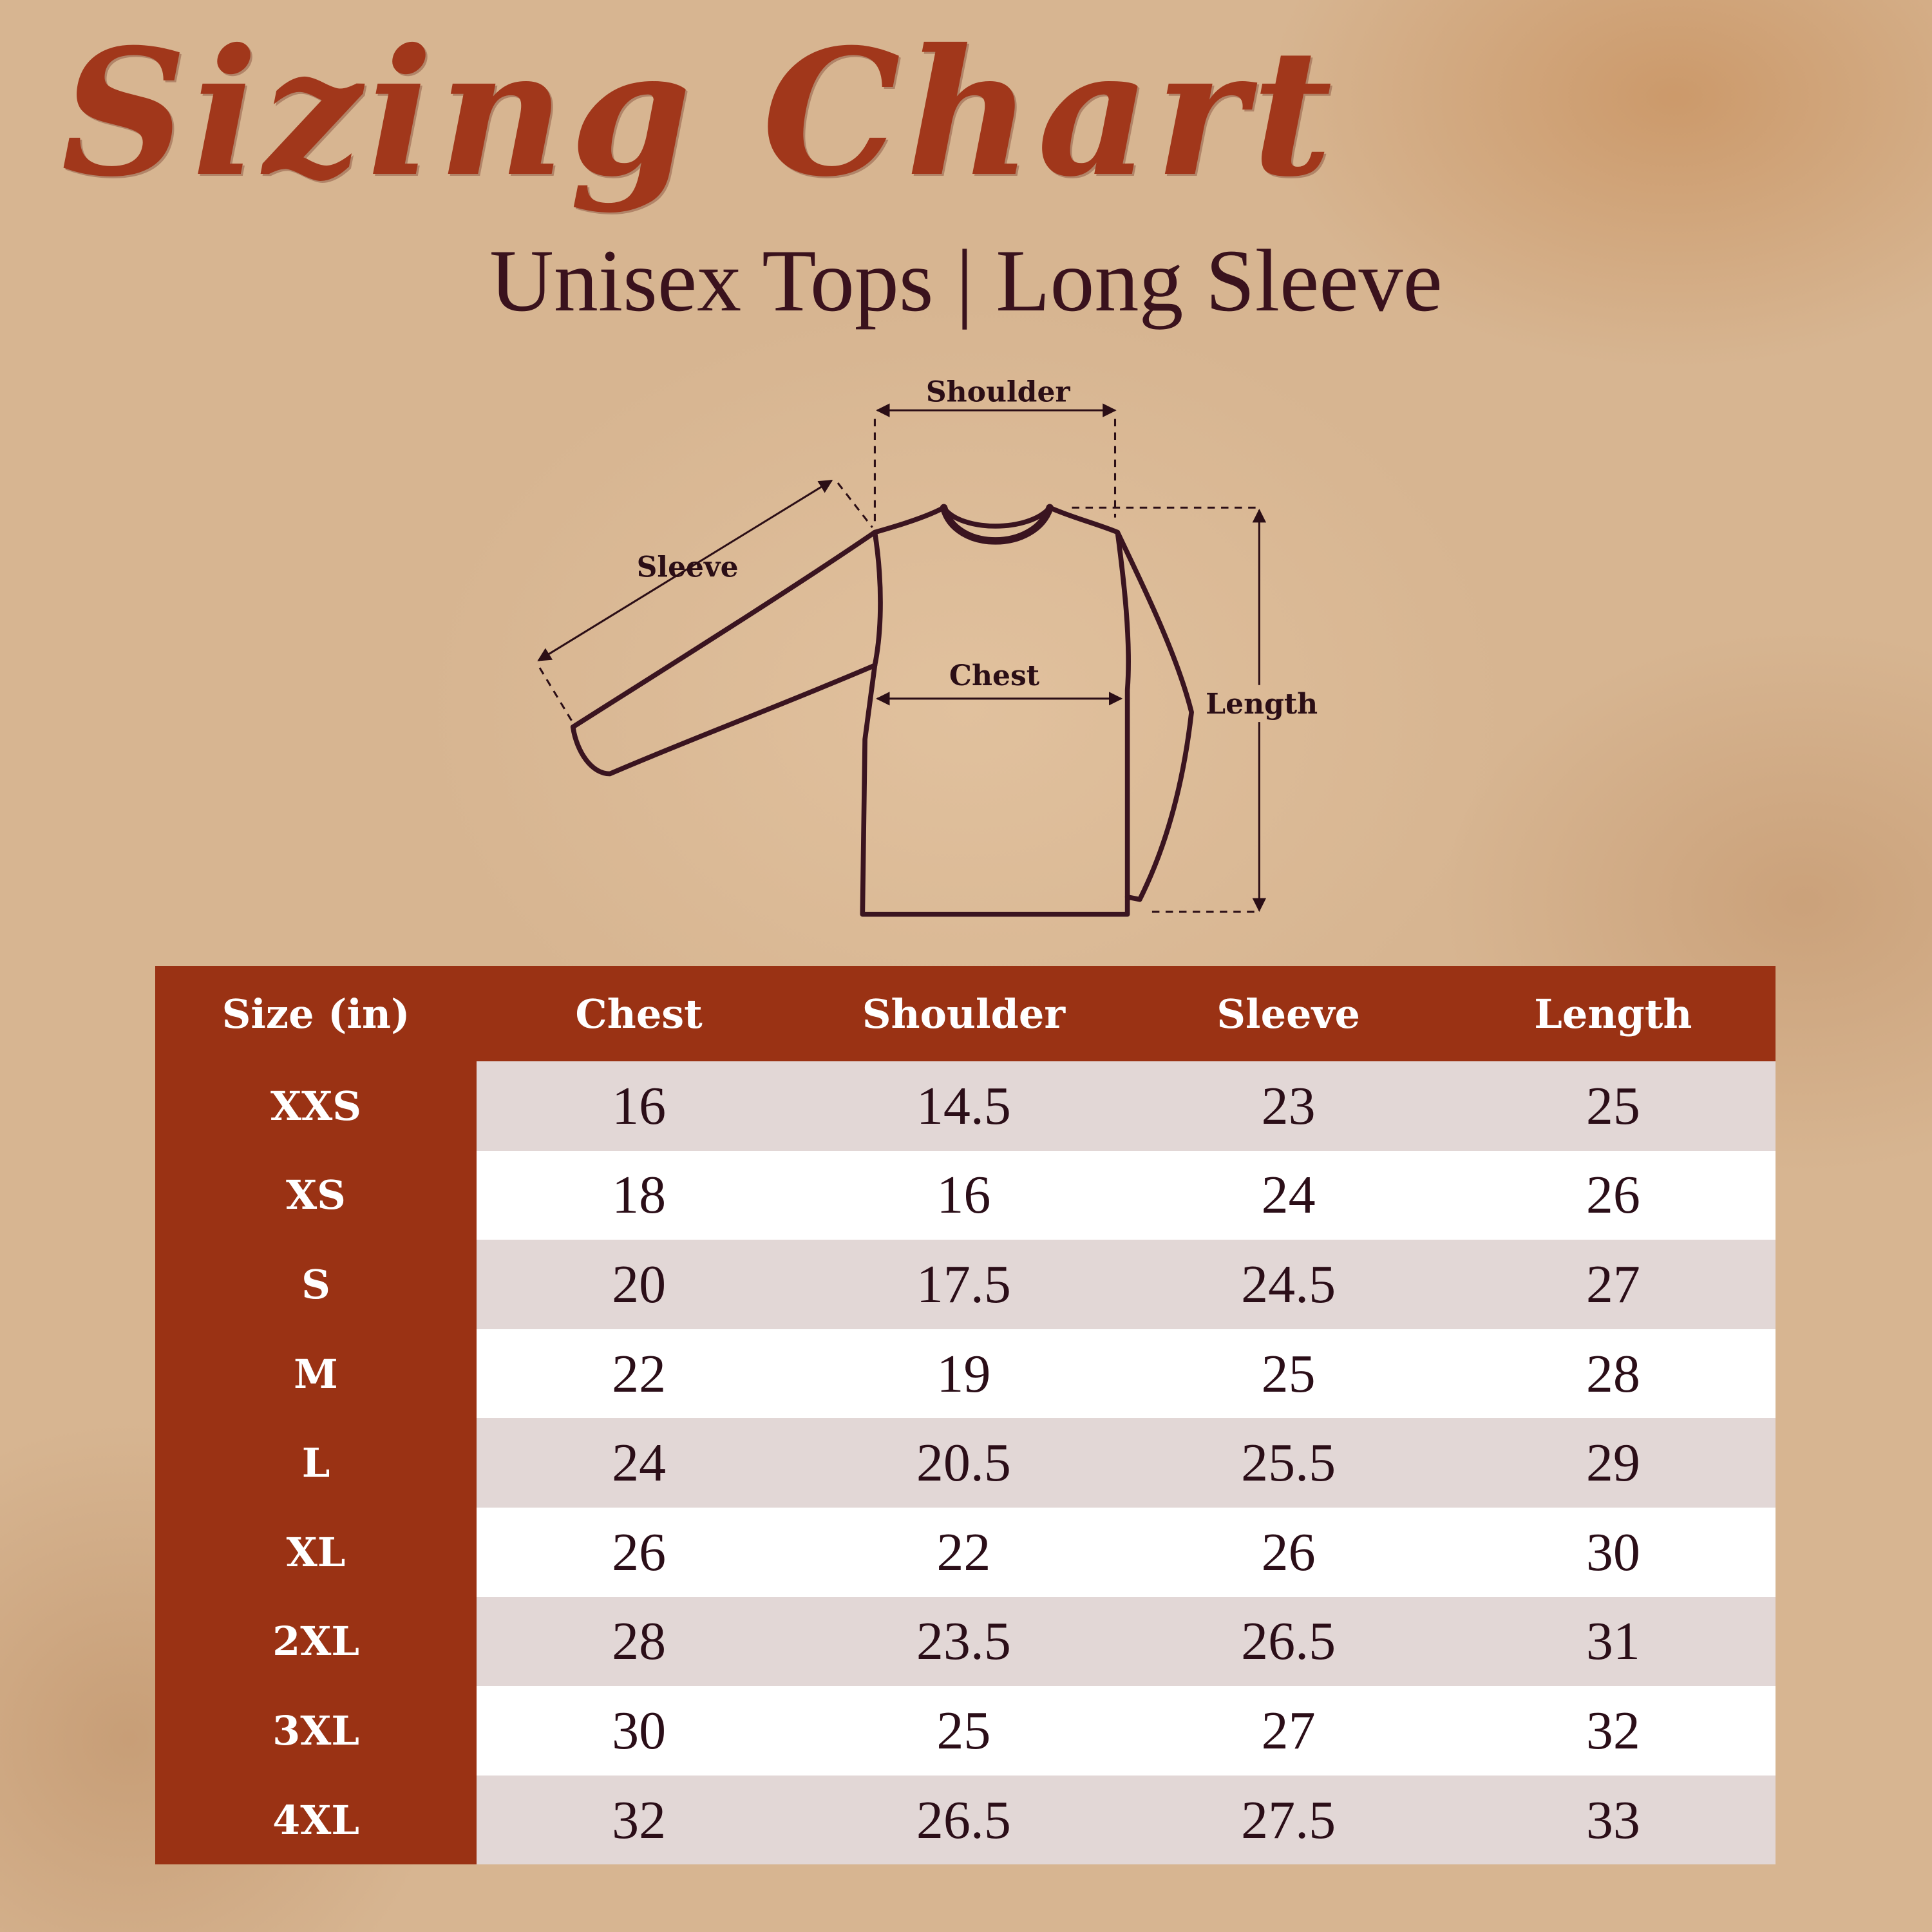 Image resolution: width=1932 pixels, height=1932 pixels. I want to click on cell-size: 2XL, so click(316, 1642).